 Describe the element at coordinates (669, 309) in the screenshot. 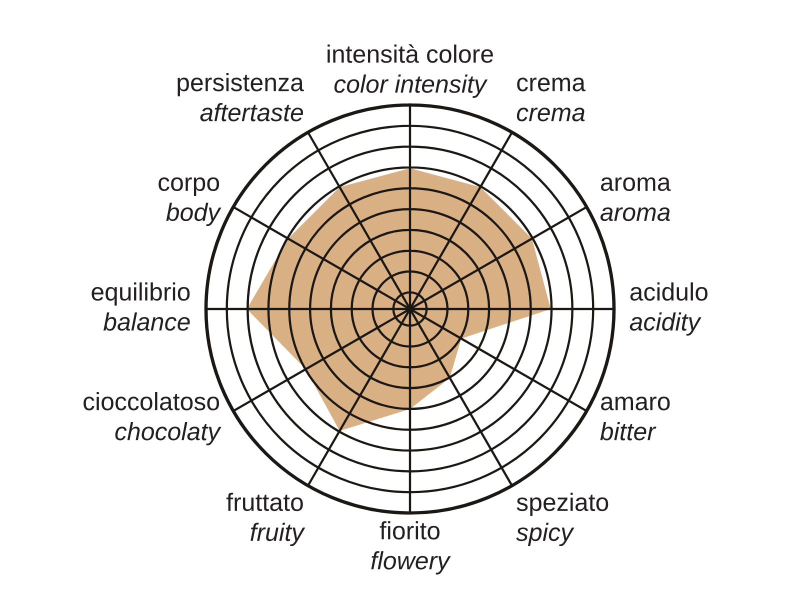

I see `spoke-label: acidulo acidity` at that location.